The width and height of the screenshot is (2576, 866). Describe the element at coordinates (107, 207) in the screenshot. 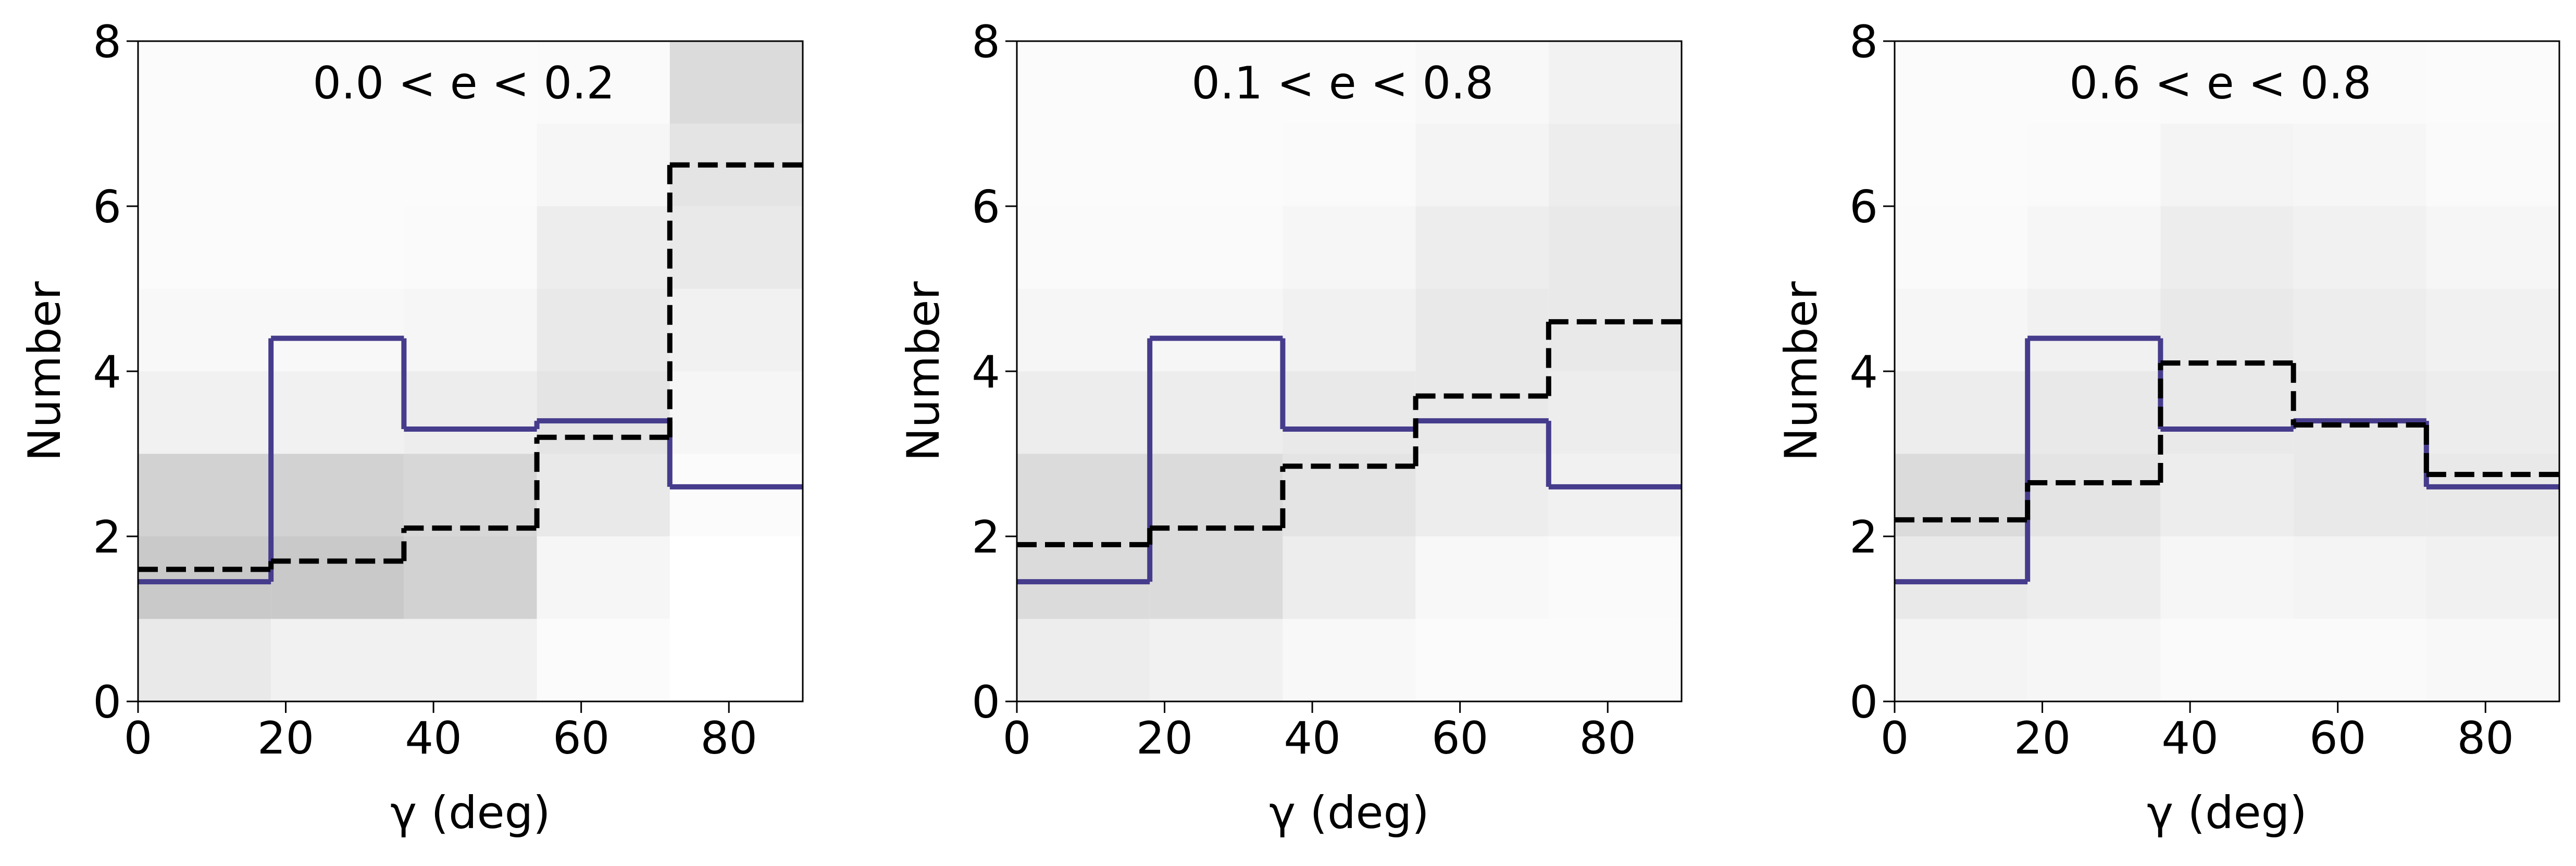

I see `y-tick-label: 6` at that location.